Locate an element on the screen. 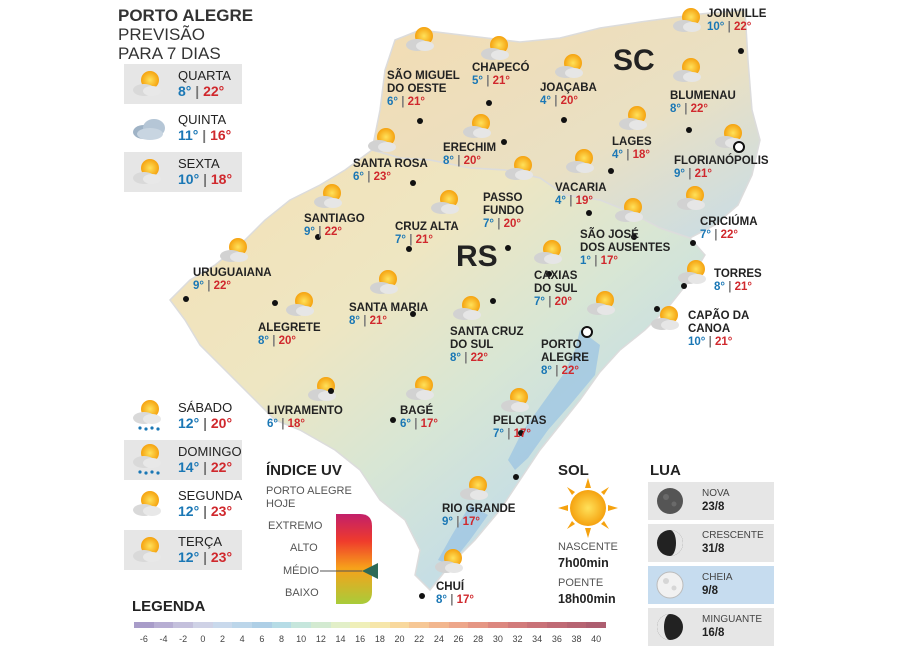 Image resolution: width=900 pixels, height=650 pixels. legend-tick-label: 14 is located at coordinates (340, 639).